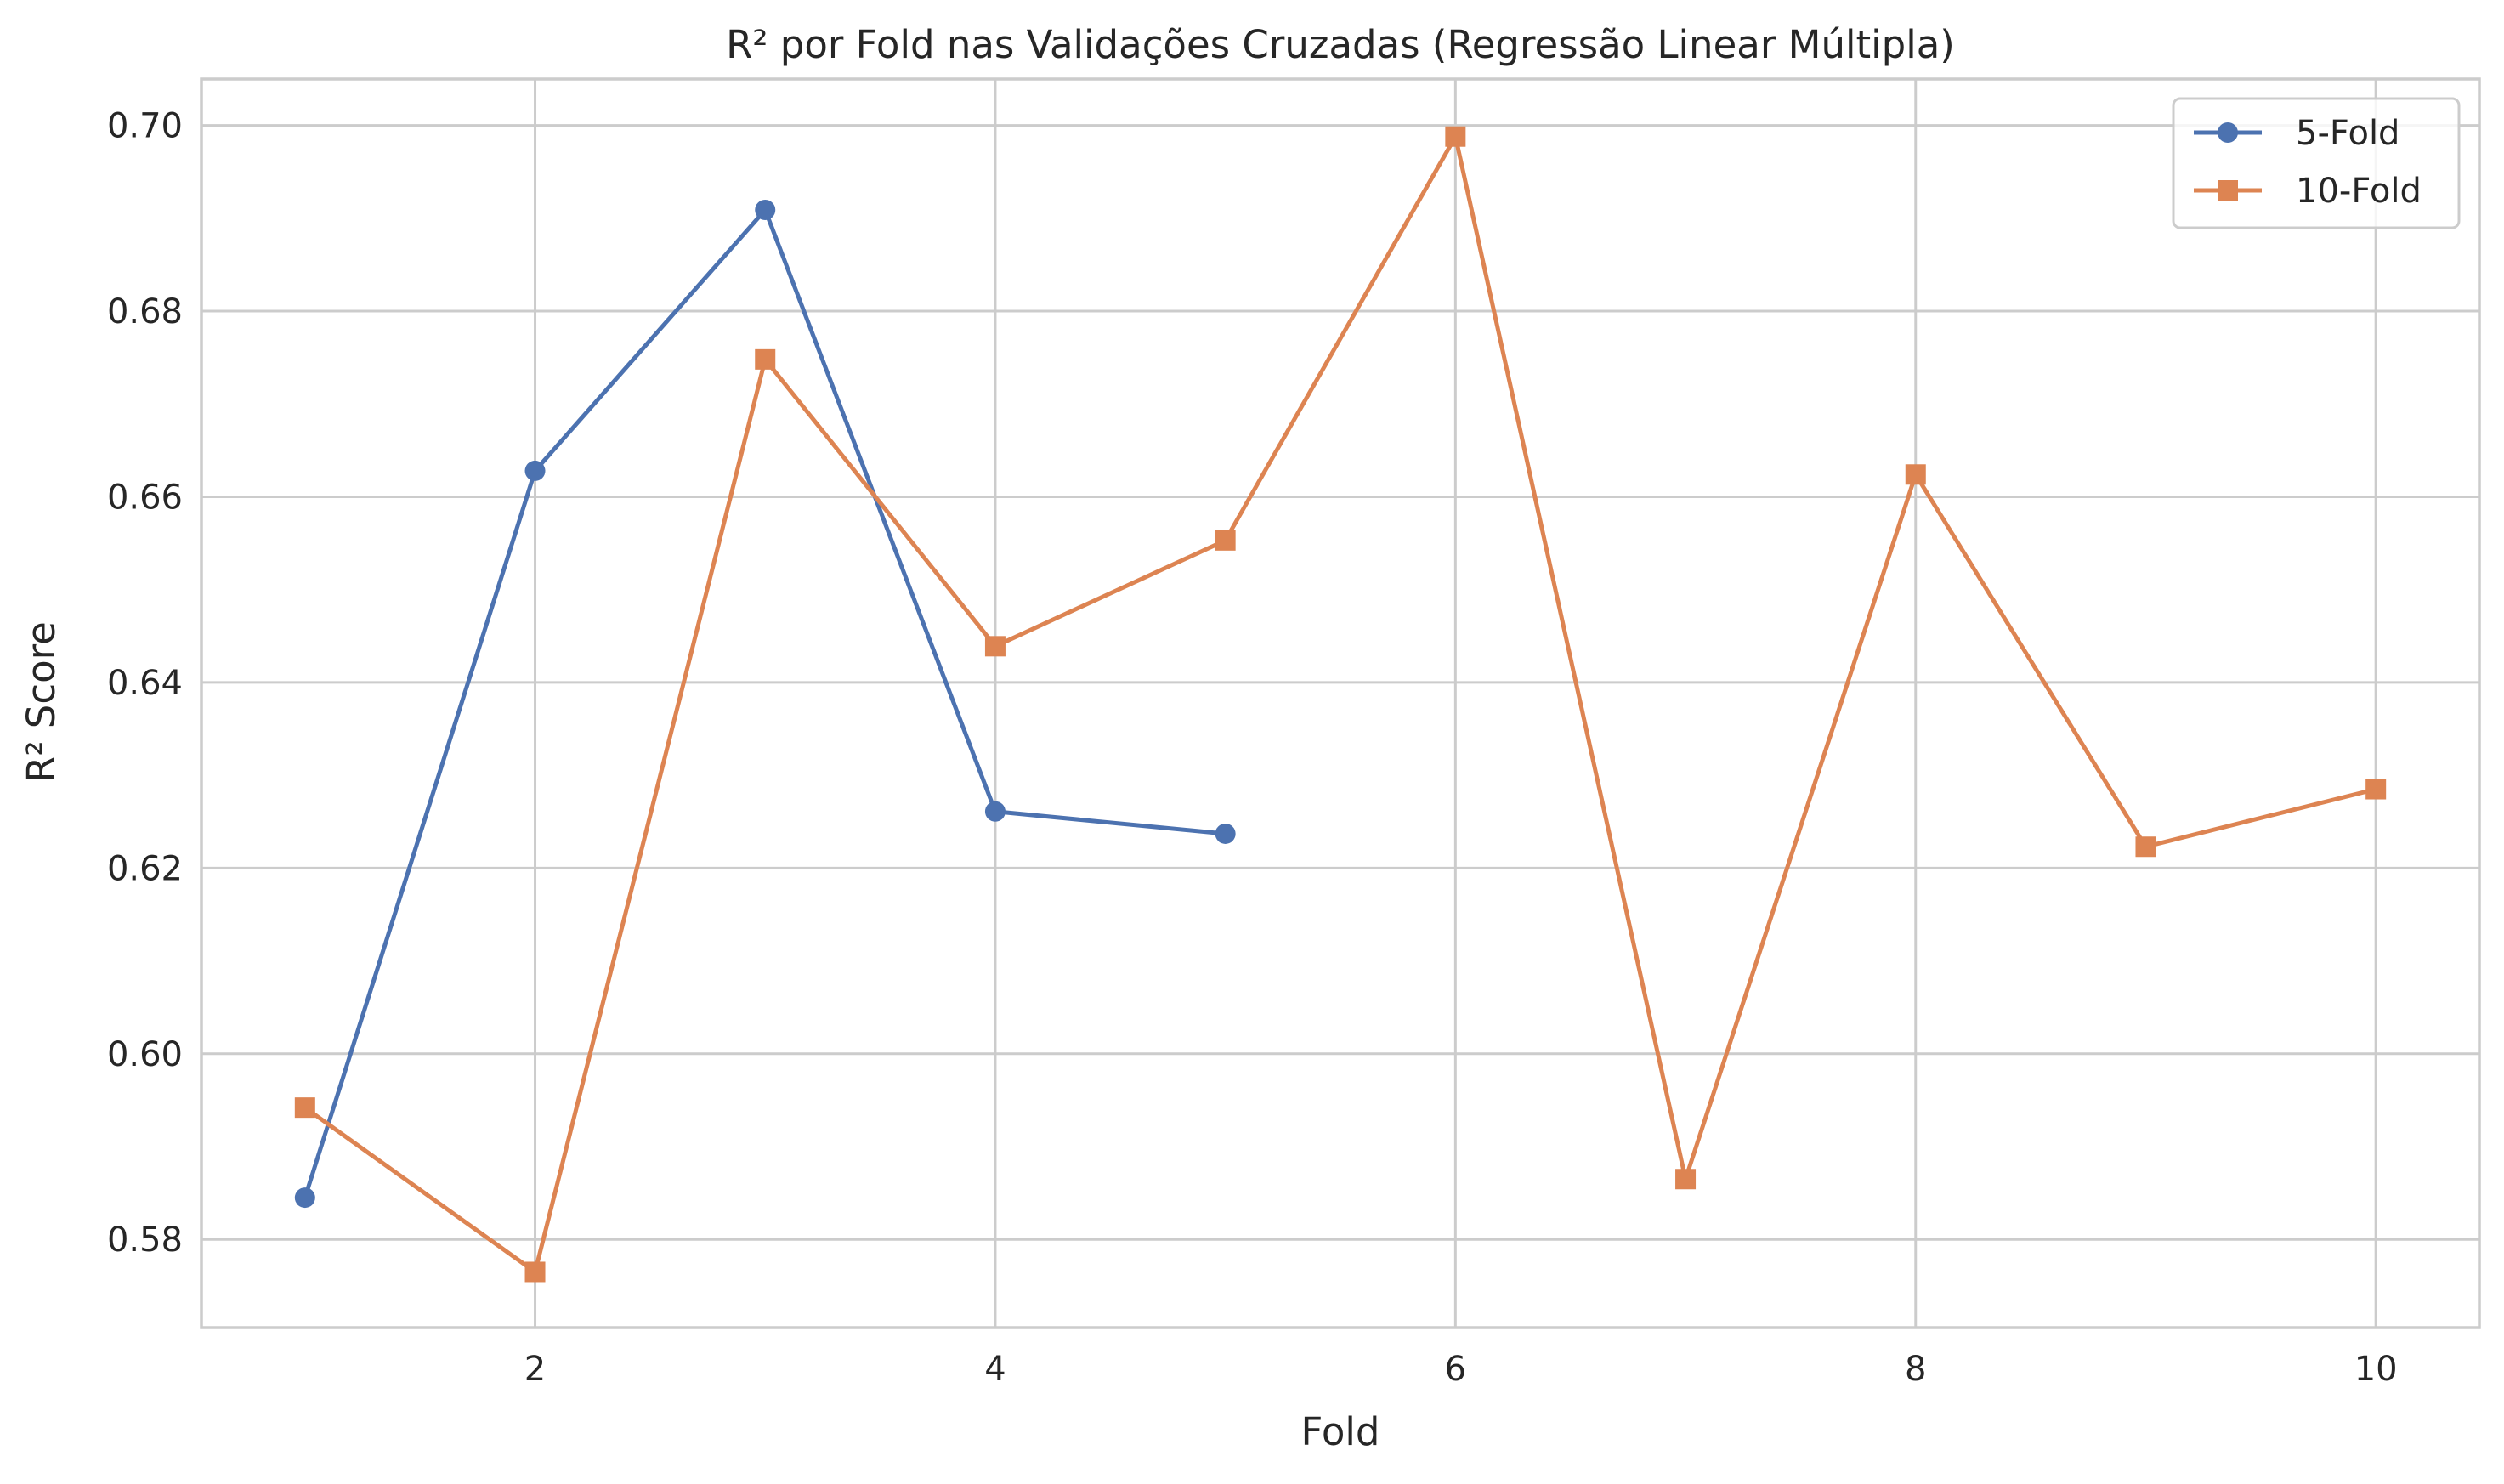  What do you see at coordinates (145, 126) in the screenshot?
I see `y-tick-label: 0.70` at bounding box center [145, 126].